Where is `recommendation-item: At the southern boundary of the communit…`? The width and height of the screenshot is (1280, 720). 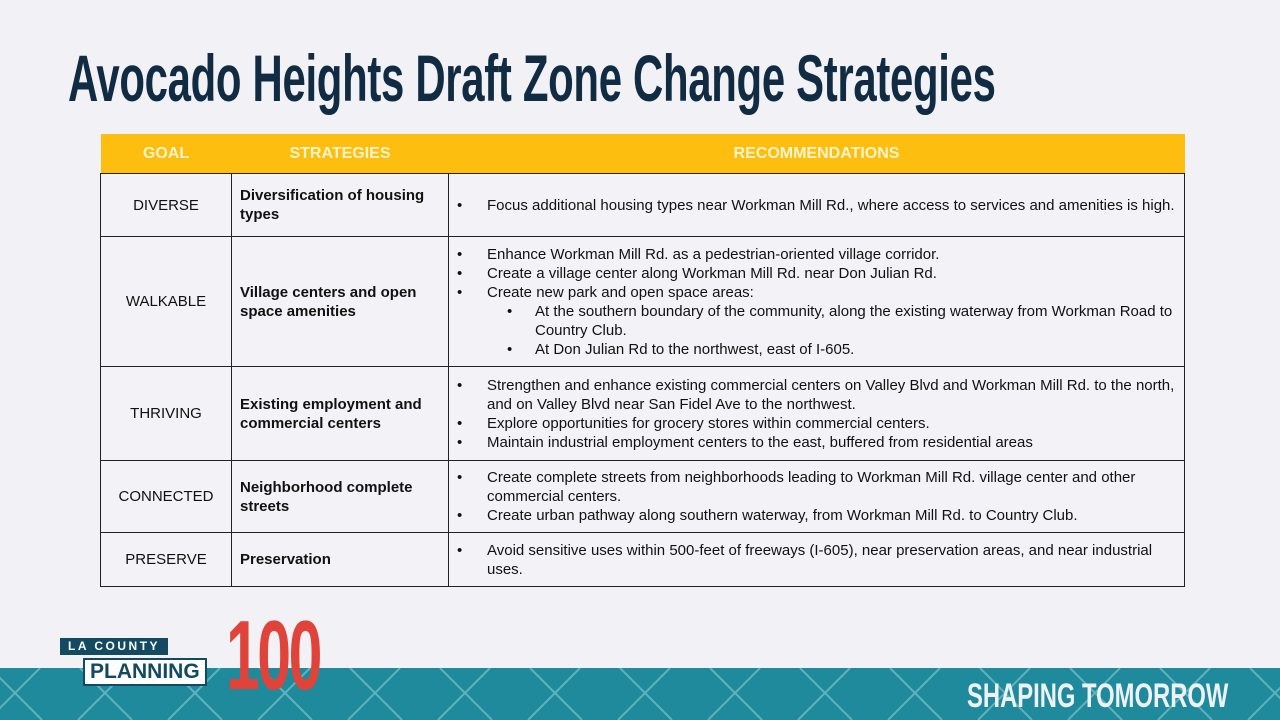
recommendation-item: At the southern boundary of the communit… is located at coordinates (816, 321).